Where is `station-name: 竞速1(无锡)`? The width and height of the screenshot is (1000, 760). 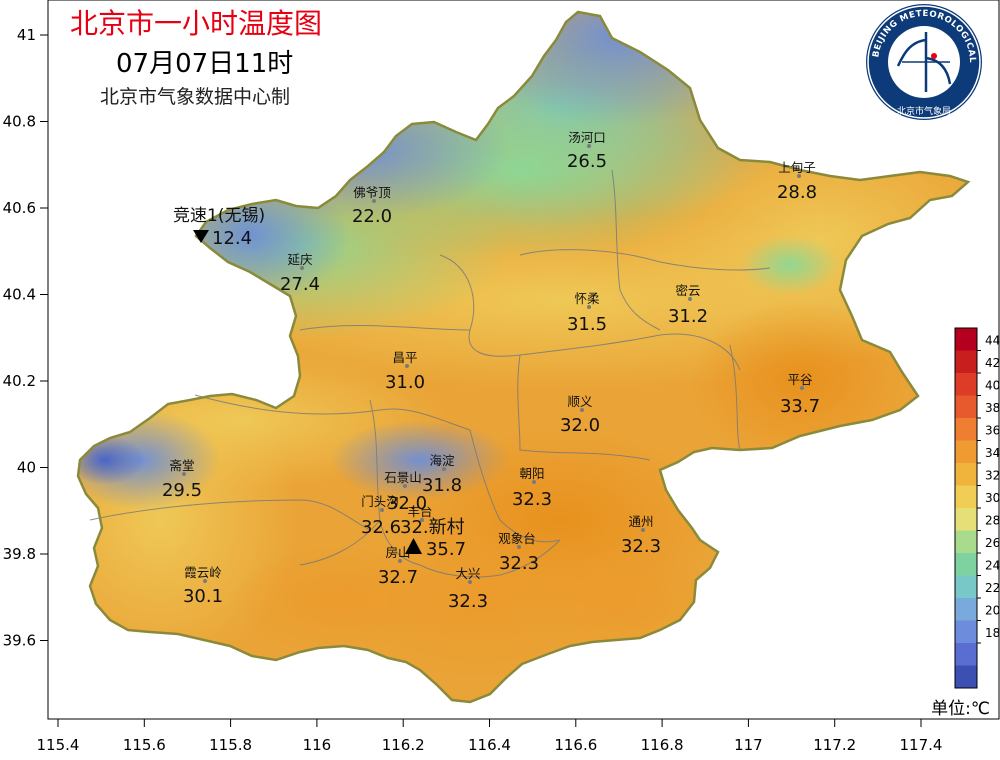 station-name: 竞速1(无锡) is located at coordinates (219, 216).